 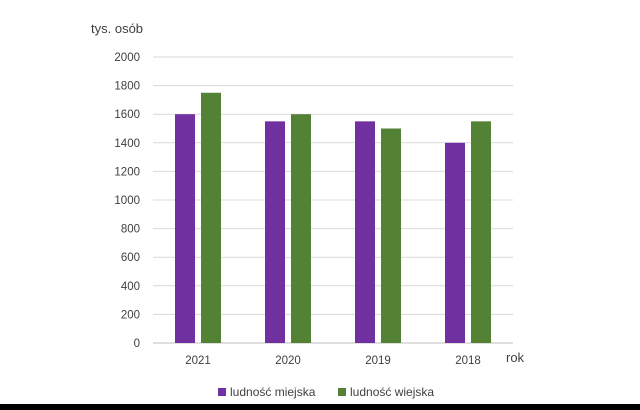 I want to click on y-tick-label: 1600, so click(x=127, y=115).